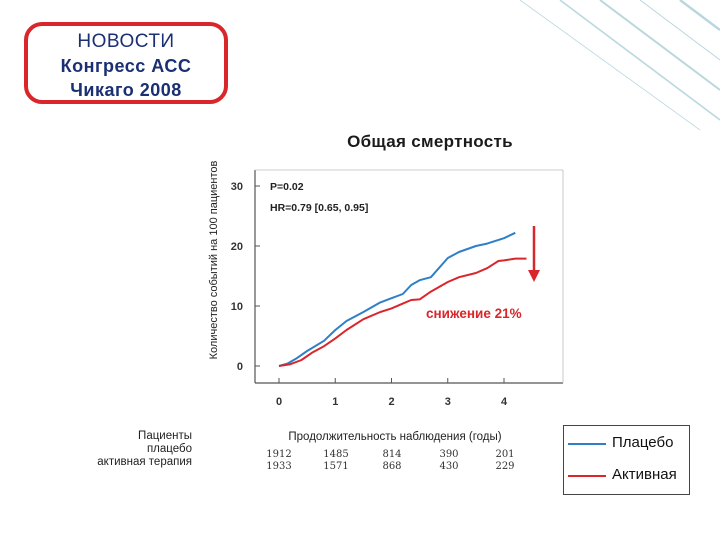 The width and height of the screenshot is (720, 540). What do you see at coordinates (126, 41) in the screenshot?
I see `news-line-1: НОВОСТИ` at bounding box center [126, 41].